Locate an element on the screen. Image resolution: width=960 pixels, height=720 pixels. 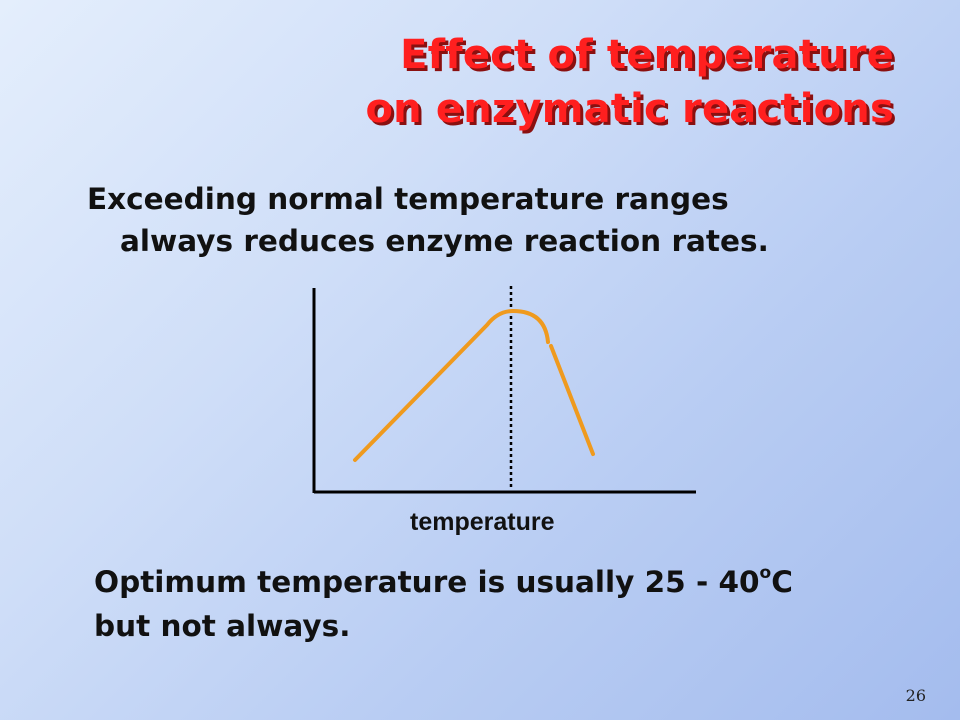
degree-superscript: o is located at coordinates (765, 573).